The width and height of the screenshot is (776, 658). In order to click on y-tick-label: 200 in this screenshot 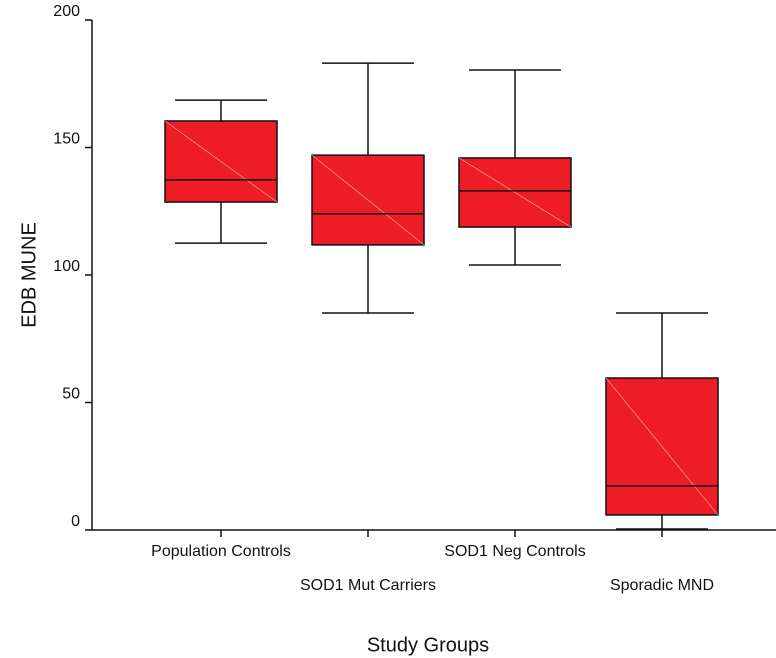, I will do `click(66, 11)`.